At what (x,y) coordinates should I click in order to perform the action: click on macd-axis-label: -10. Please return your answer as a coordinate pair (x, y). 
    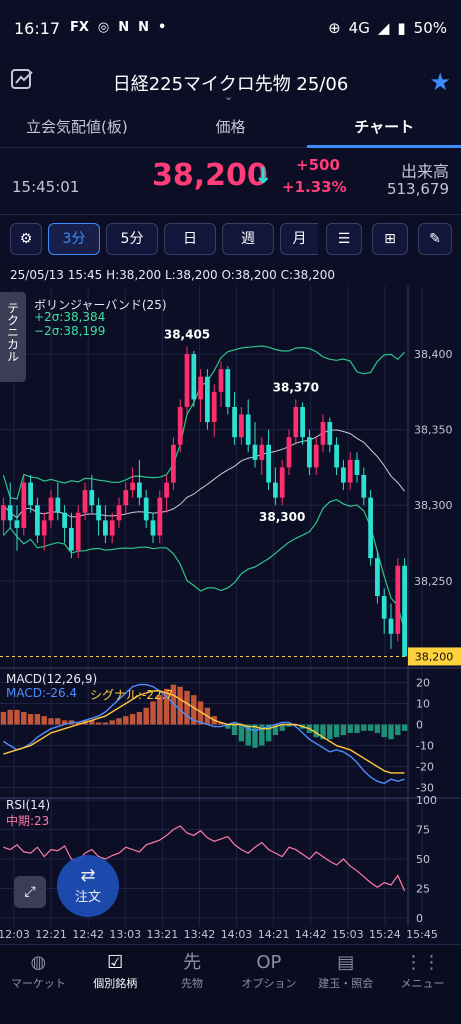
    Looking at the image, I should click on (425, 746).